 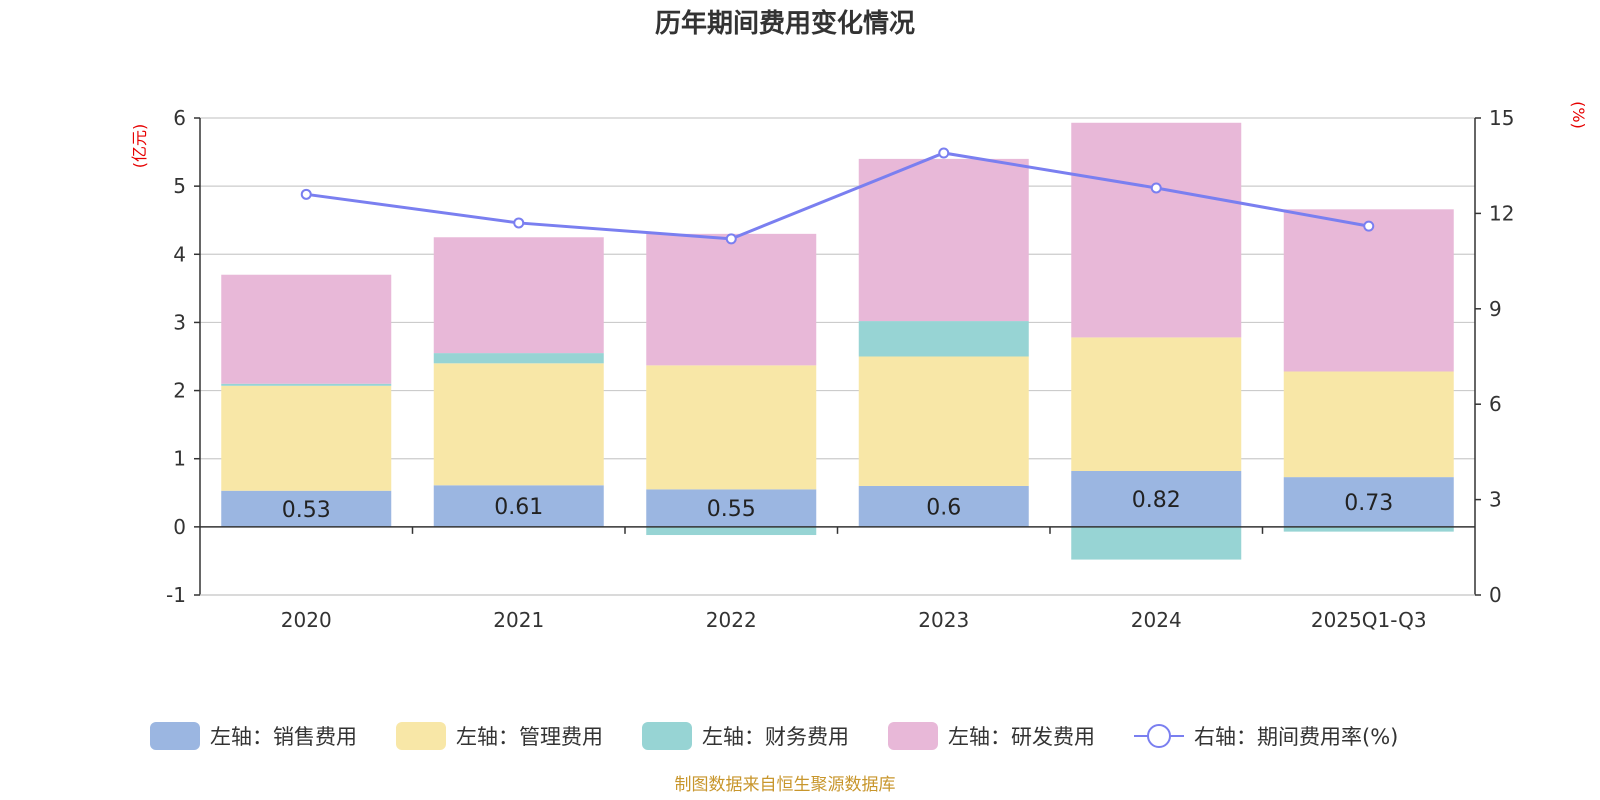 I want to click on x-tick-label: 2024, so click(x=1156, y=620).